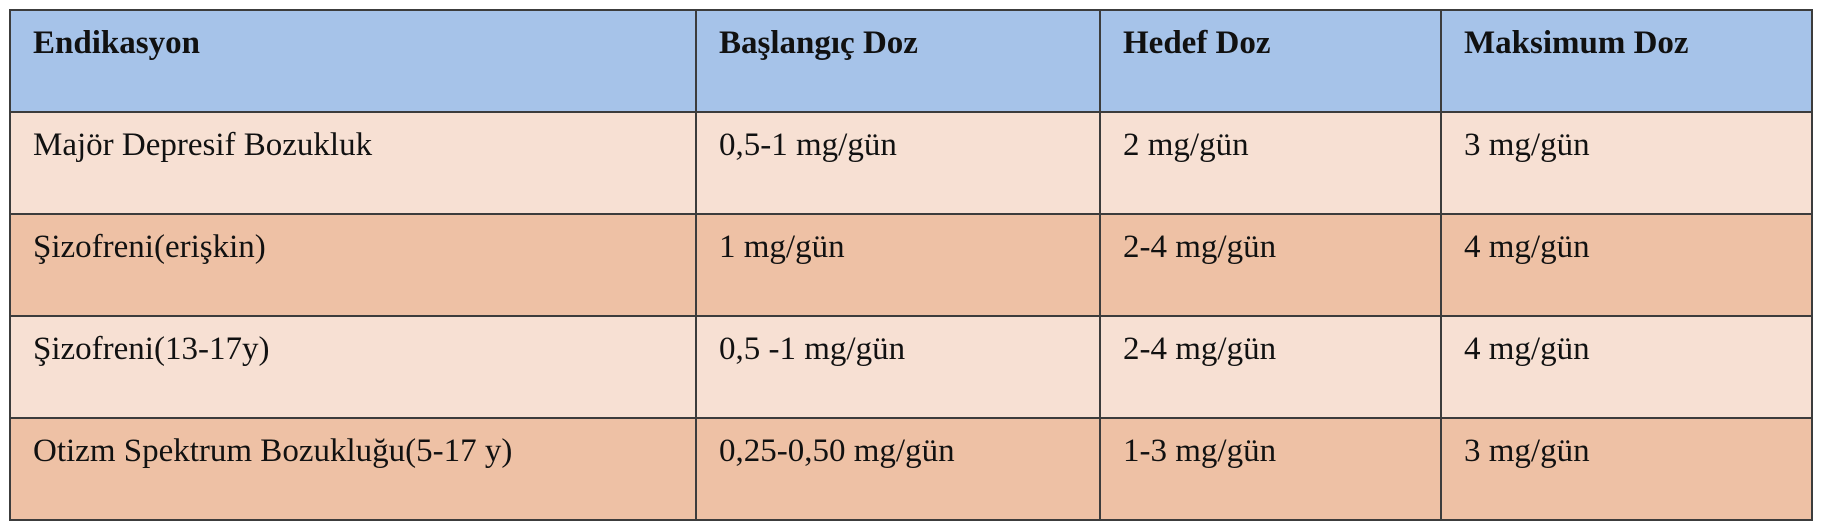  What do you see at coordinates (353, 61) in the screenshot?
I see `header-cell: Endikasyon` at bounding box center [353, 61].